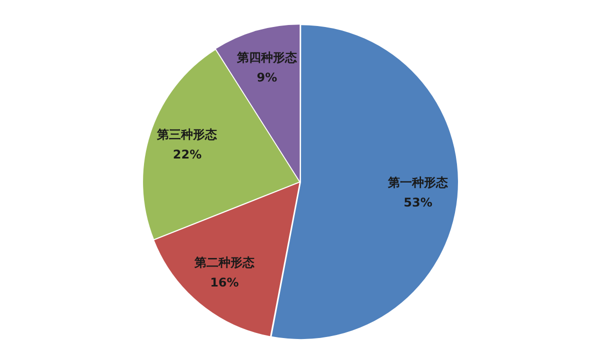  I want to click on slice-label: 第一种形态, so click(418, 182).